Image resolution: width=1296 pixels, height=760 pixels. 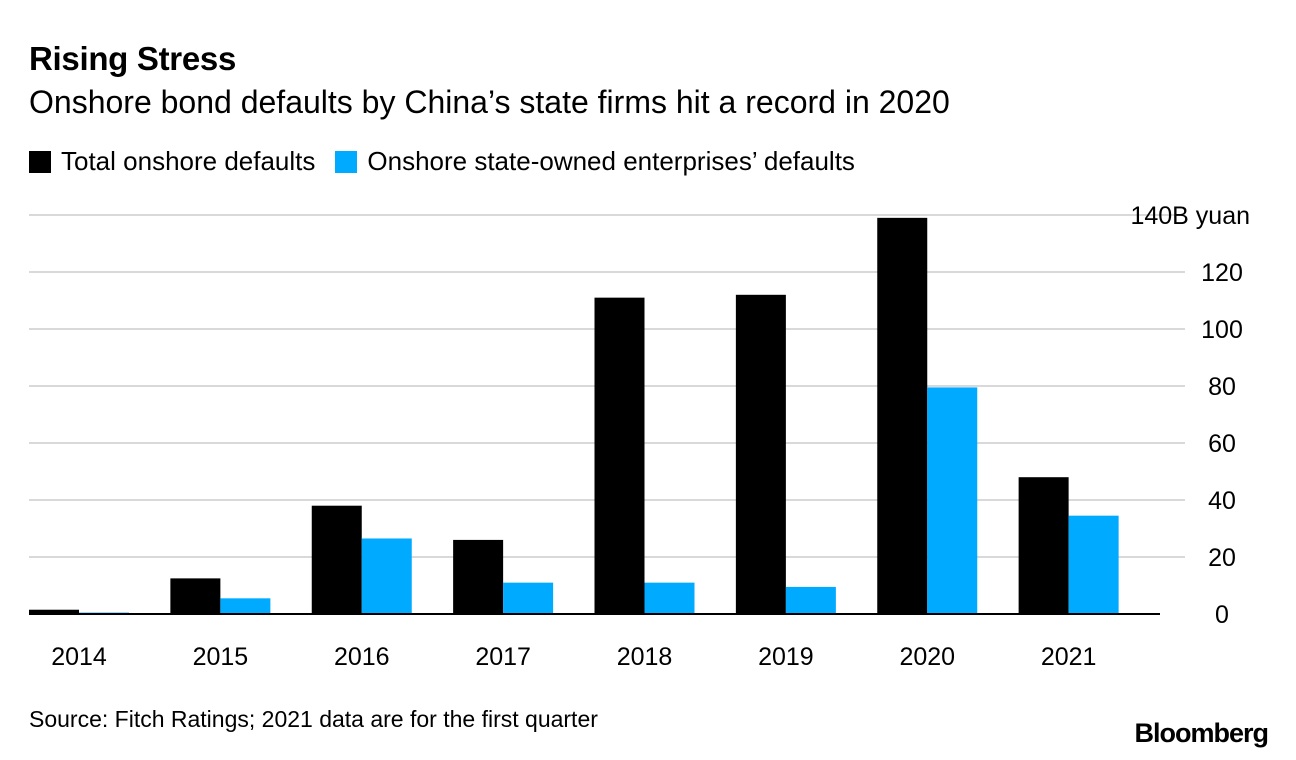 I want to click on y-tick-label: 120, so click(x=1222, y=273).